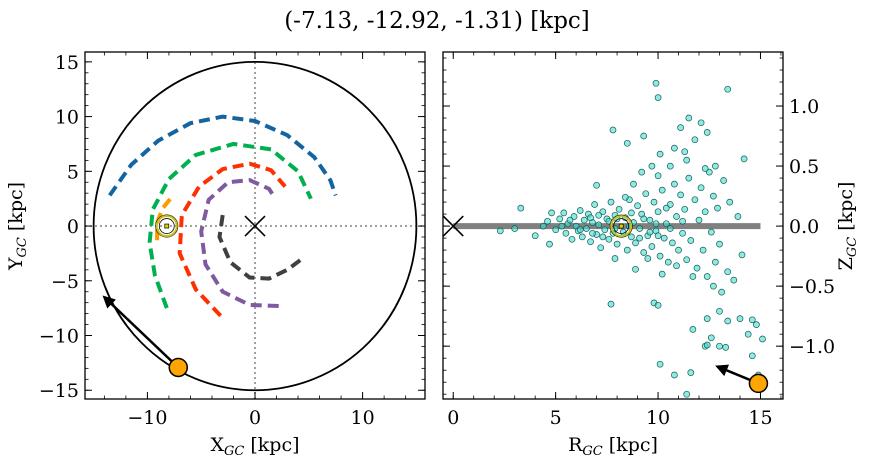 The width and height of the screenshot is (874, 468). I want to click on x-tick-label: 5, so click(556, 418).